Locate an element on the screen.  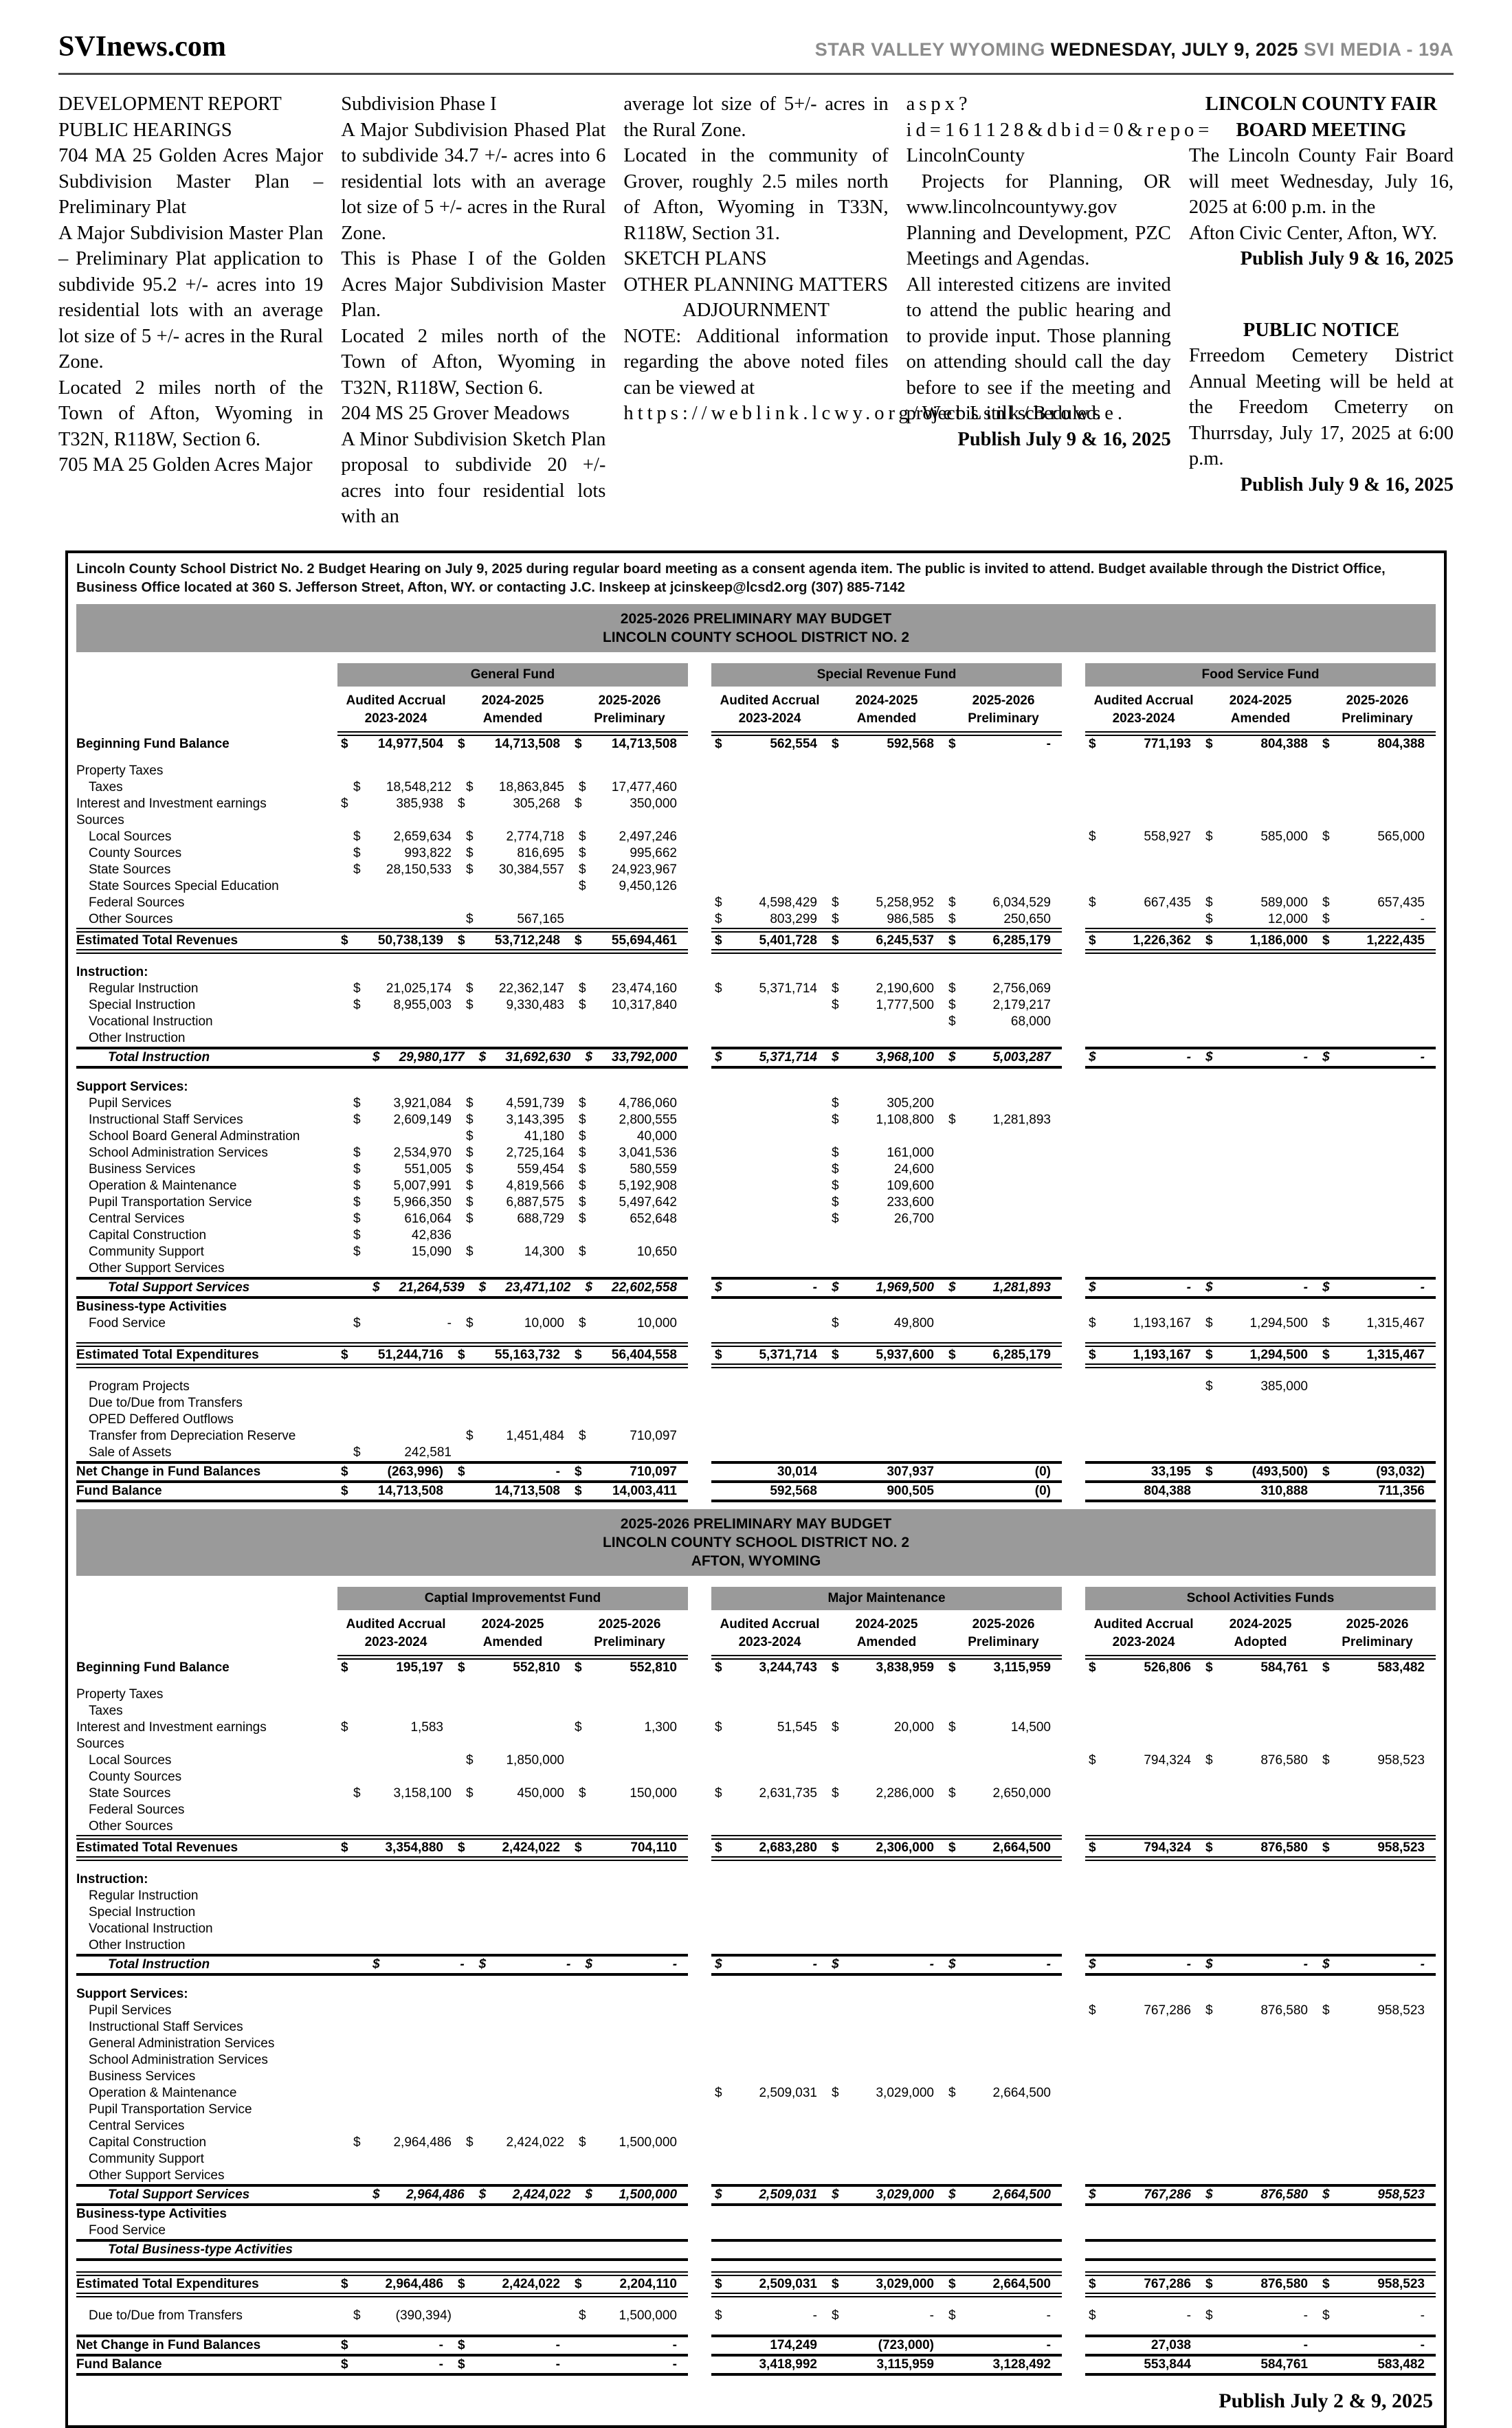
amount-value: 652,648 is located at coordinates (654, 1218).